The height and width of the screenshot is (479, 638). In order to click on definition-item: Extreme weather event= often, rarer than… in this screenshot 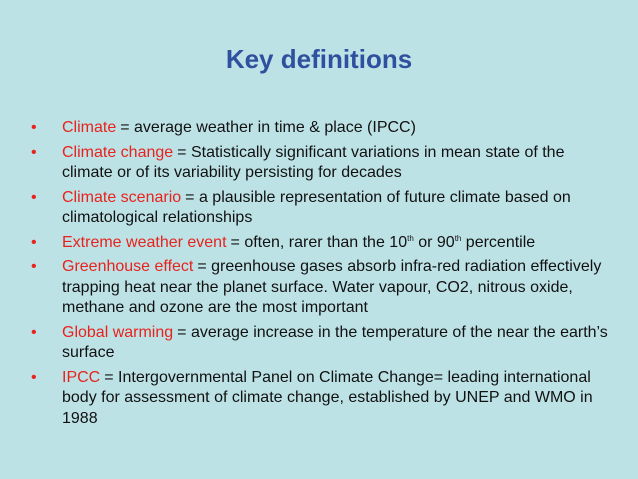, I will do `click(320, 243)`.